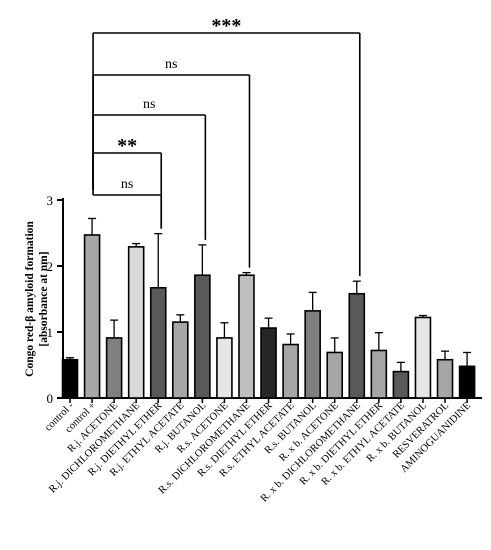 The width and height of the screenshot is (491, 550). What do you see at coordinates (226, 26) in the screenshot?
I see `significance-label: ***` at bounding box center [226, 26].